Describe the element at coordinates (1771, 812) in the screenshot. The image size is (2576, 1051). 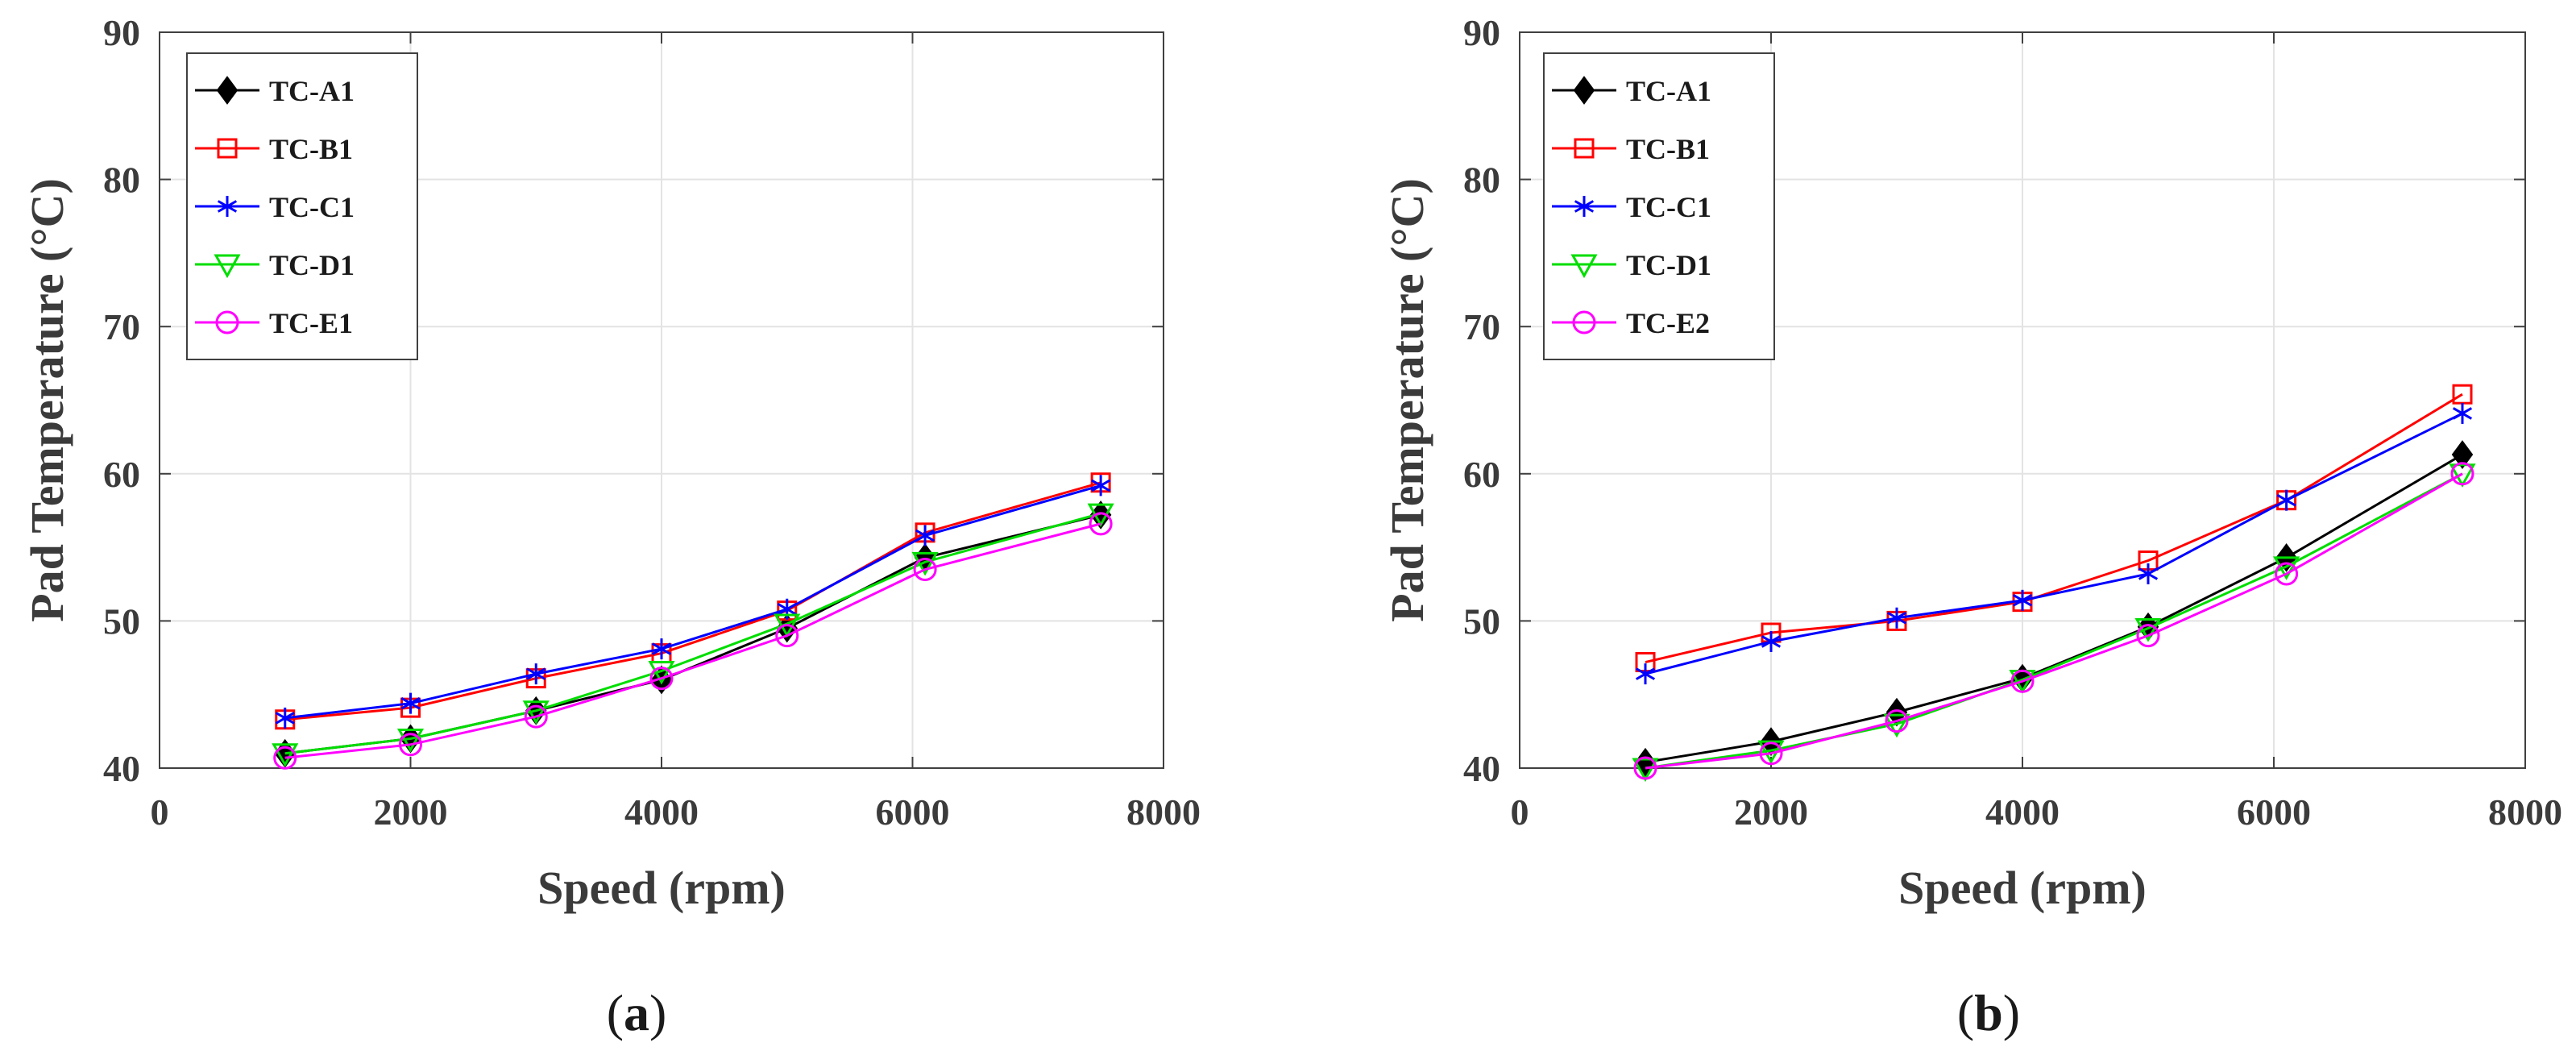
I see `x-tick-label: 2000` at that location.